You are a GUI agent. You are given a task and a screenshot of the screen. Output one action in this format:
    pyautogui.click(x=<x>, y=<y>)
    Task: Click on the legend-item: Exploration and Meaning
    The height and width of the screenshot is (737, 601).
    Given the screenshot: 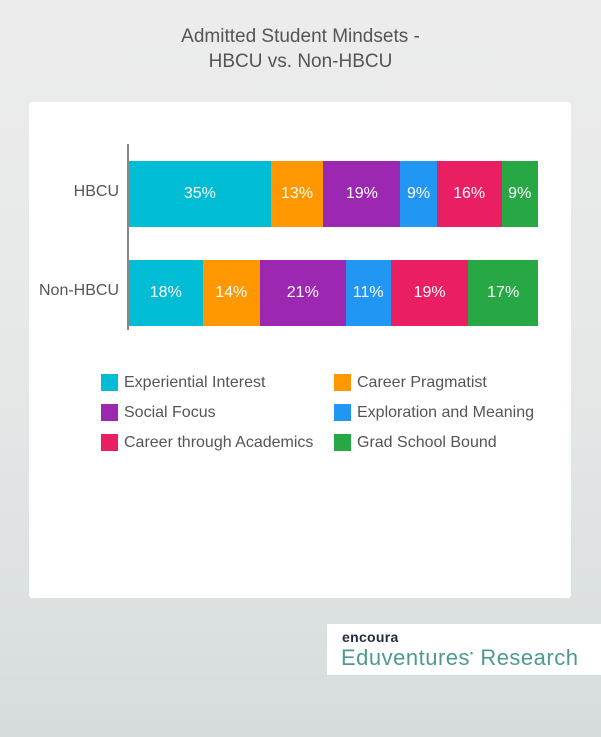 What is the action you would take?
    pyautogui.click(x=447, y=412)
    